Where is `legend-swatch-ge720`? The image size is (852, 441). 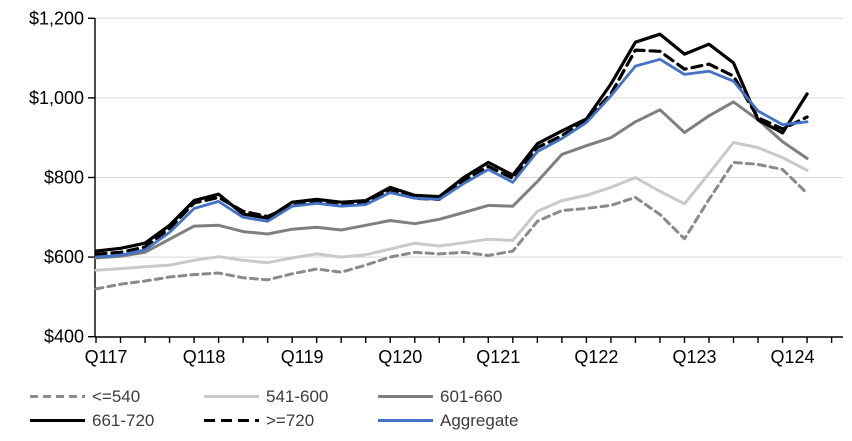 legend-swatch-ge720 is located at coordinates (231, 420).